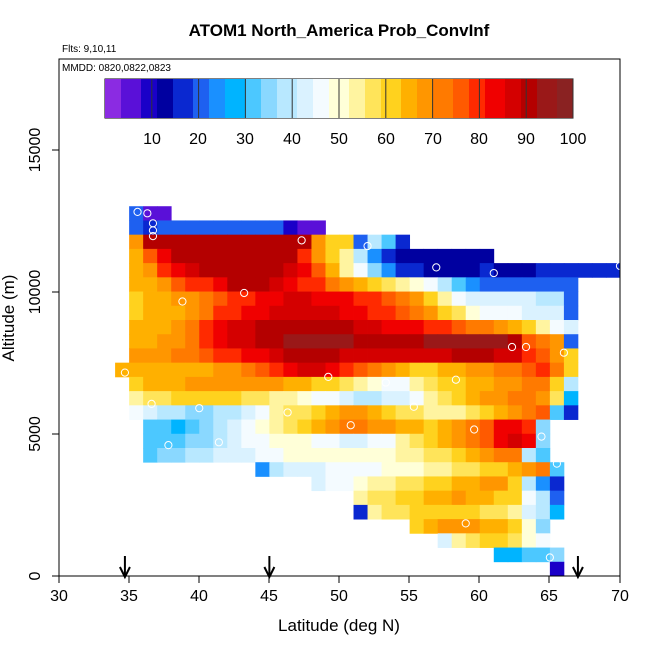  I want to click on colorbar-tick-20: 20, so click(198, 139).